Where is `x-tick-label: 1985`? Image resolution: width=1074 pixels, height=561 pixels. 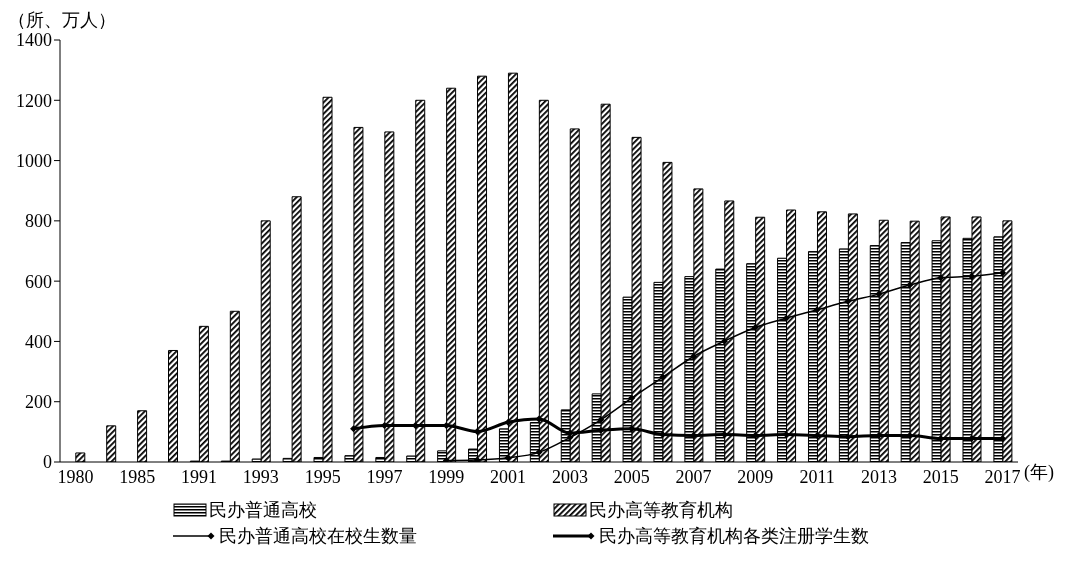 x-tick-label: 1985 is located at coordinates (137, 476).